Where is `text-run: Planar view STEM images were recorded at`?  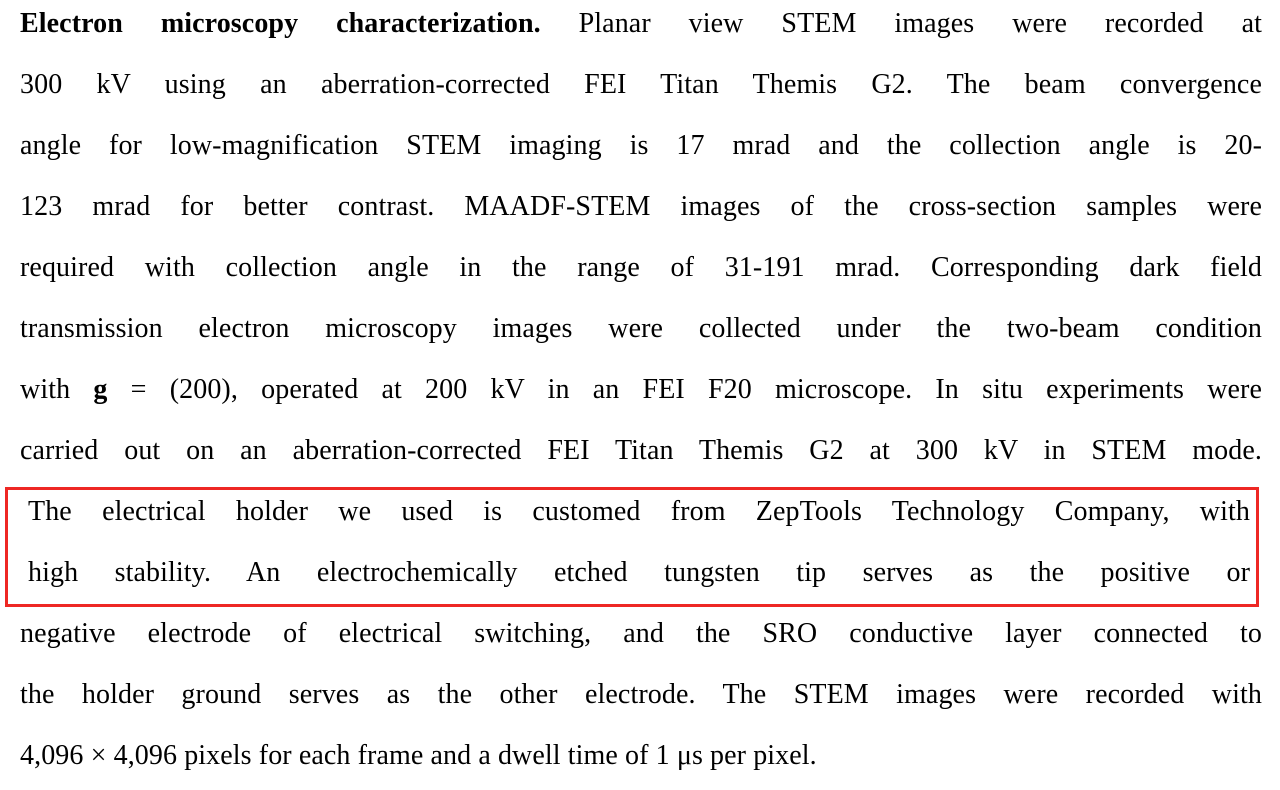
text-run: Planar view STEM images were recorded at is located at coordinates (901, 23).